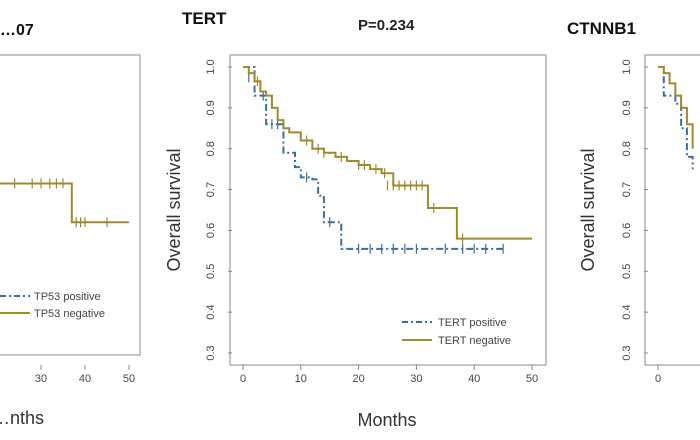 This screenshot has width=700, height=440. I want to click on x-tick-label: 20, so click(358, 379).